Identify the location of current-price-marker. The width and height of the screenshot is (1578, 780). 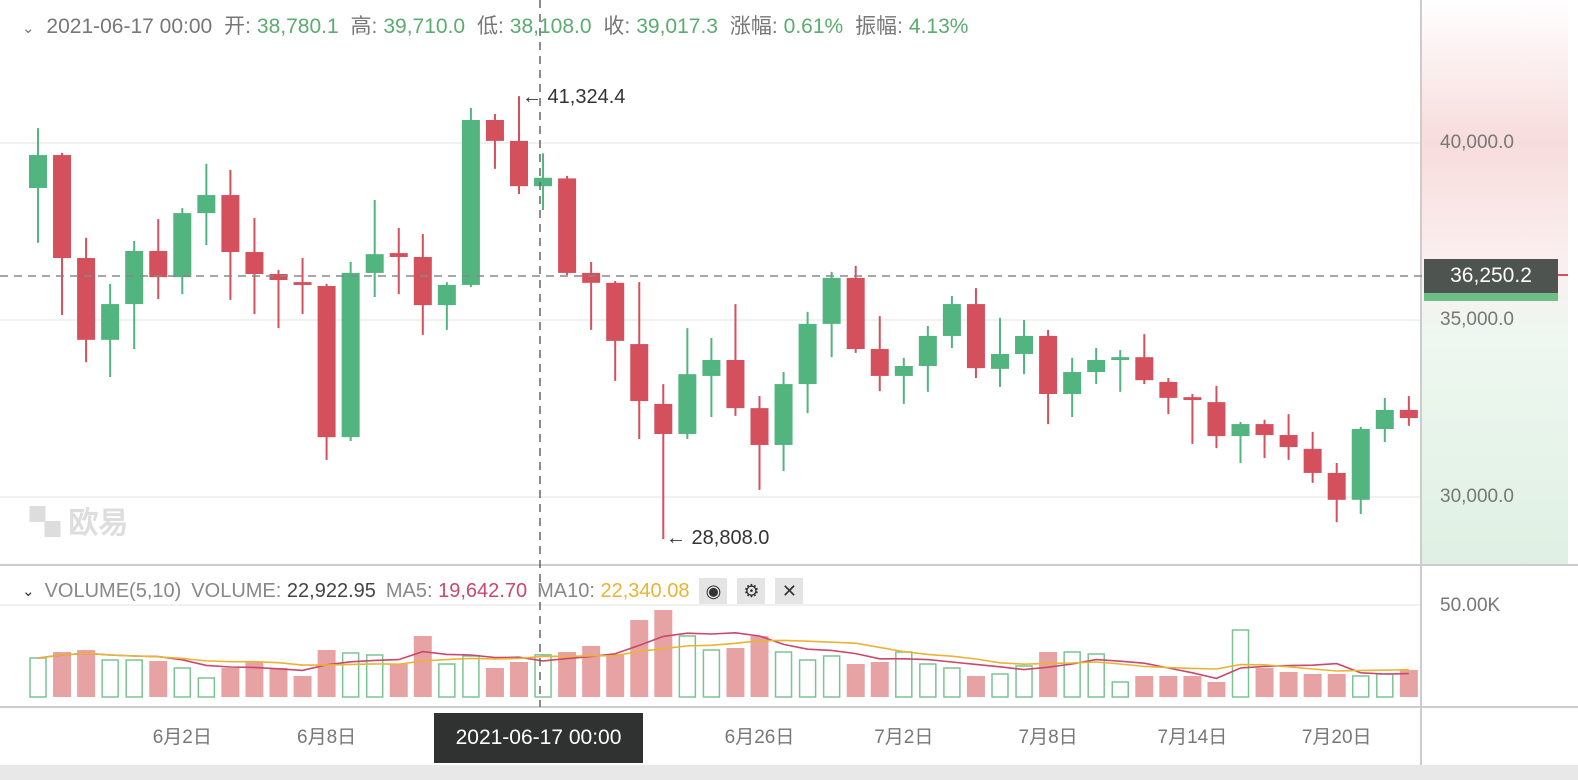
(1491, 297).